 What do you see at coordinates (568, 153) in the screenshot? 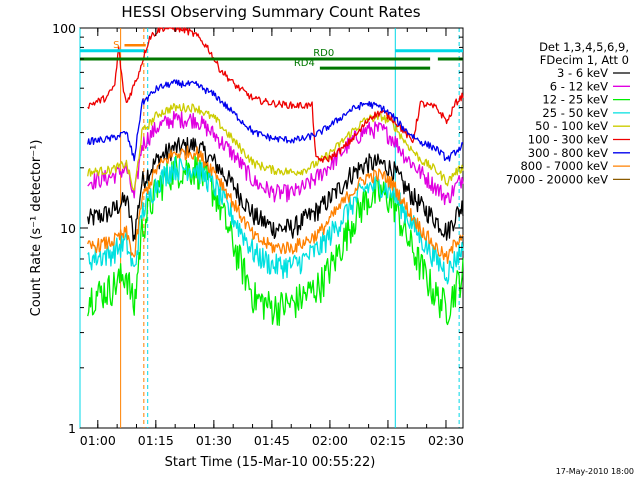
I see `legend-label-6: 300 - 800 keV` at bounding box center [568, 153].